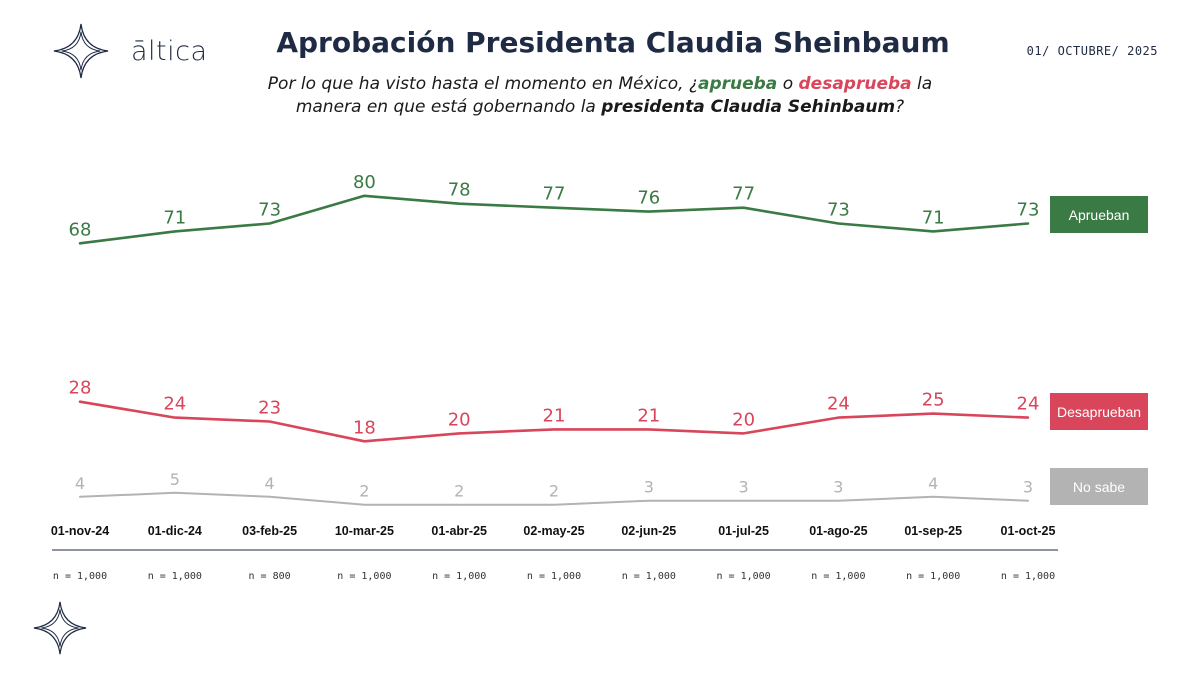 The height and width of the screenshot is (675, 1200). Describe the element at coordinates (1099, 486) in the screenshot. I see `legend-no-sabe: No sabe` at that location.